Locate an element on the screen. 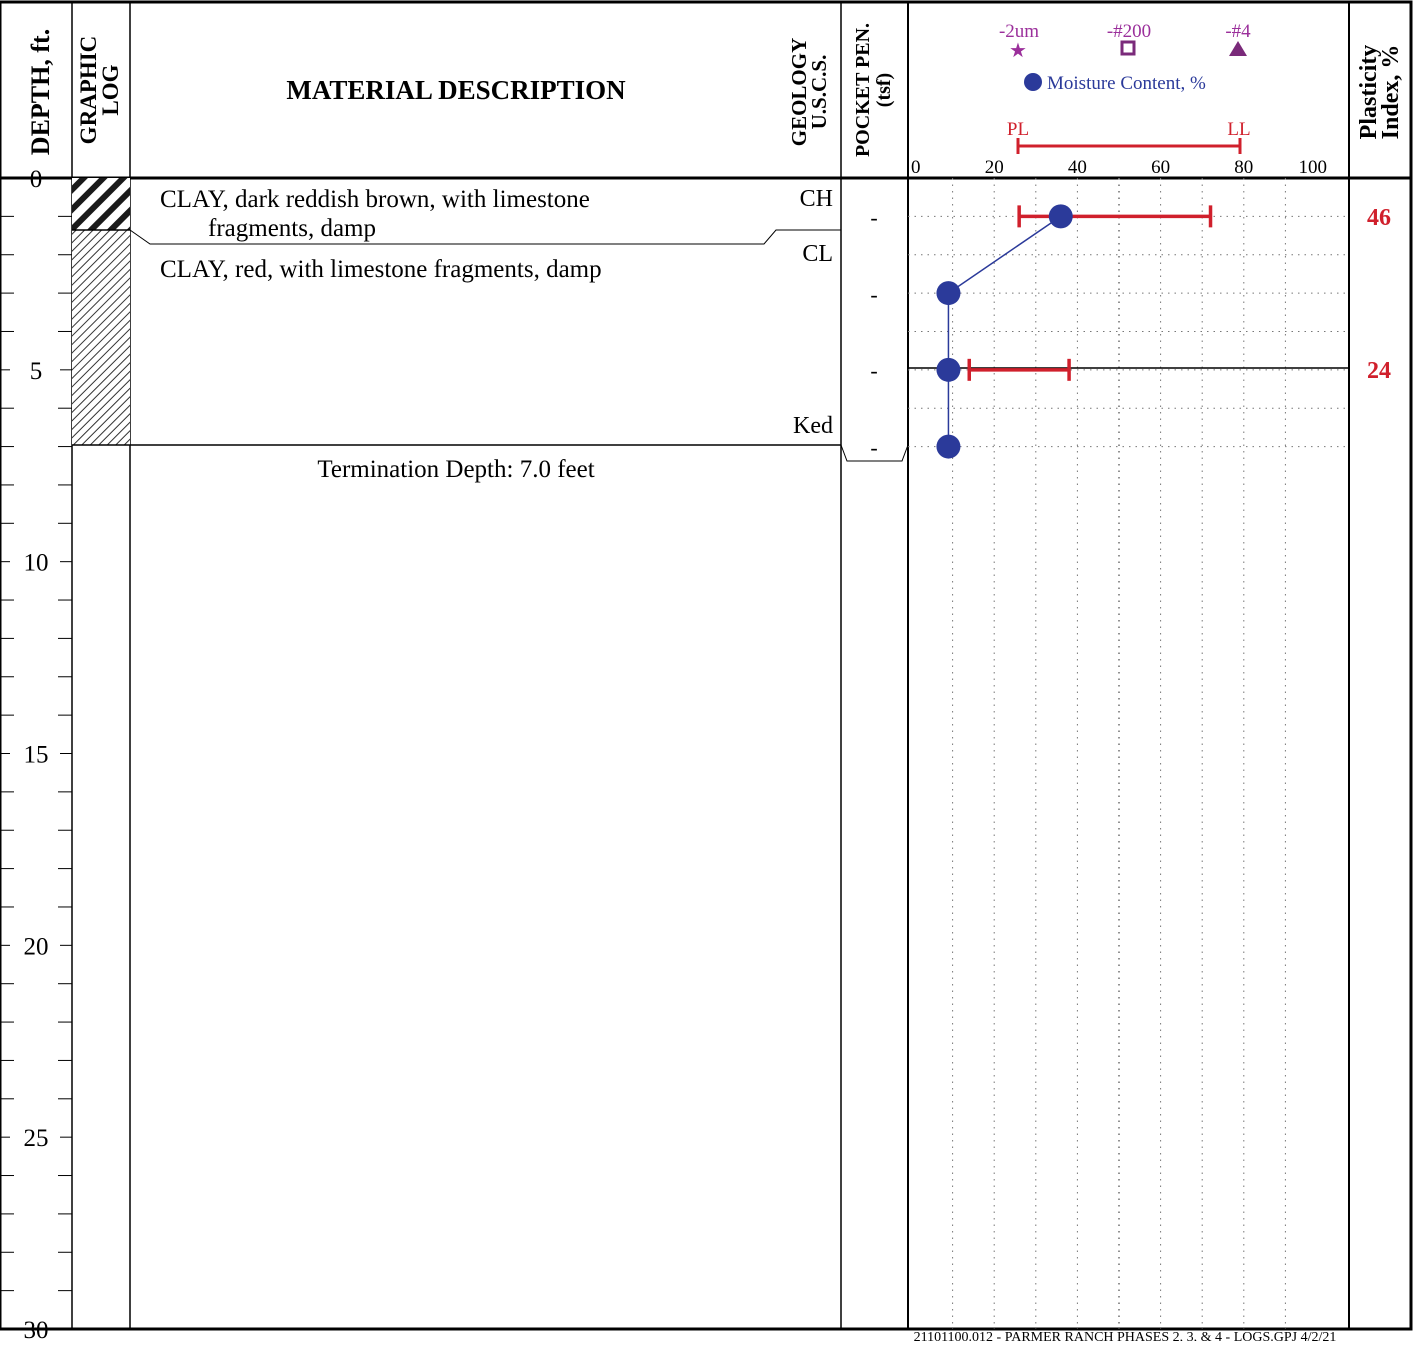 The width and height of the screenshot is (1413, 1346). legend-fines-label: -#200 is located at coordinates (1129, 31).